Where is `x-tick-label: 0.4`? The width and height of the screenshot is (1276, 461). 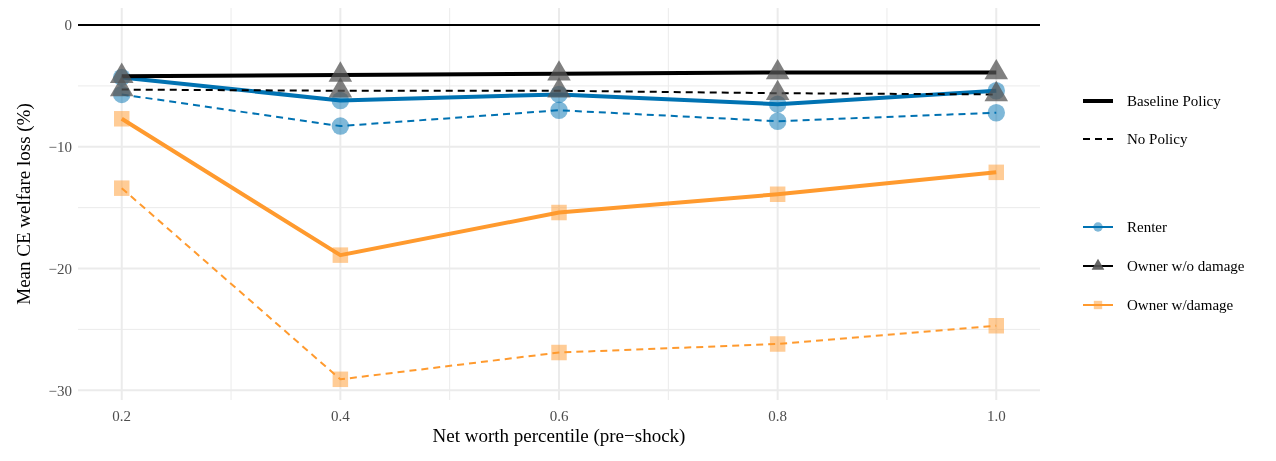
x-tick-label: 0.4 is located at coordinates (340, 416).